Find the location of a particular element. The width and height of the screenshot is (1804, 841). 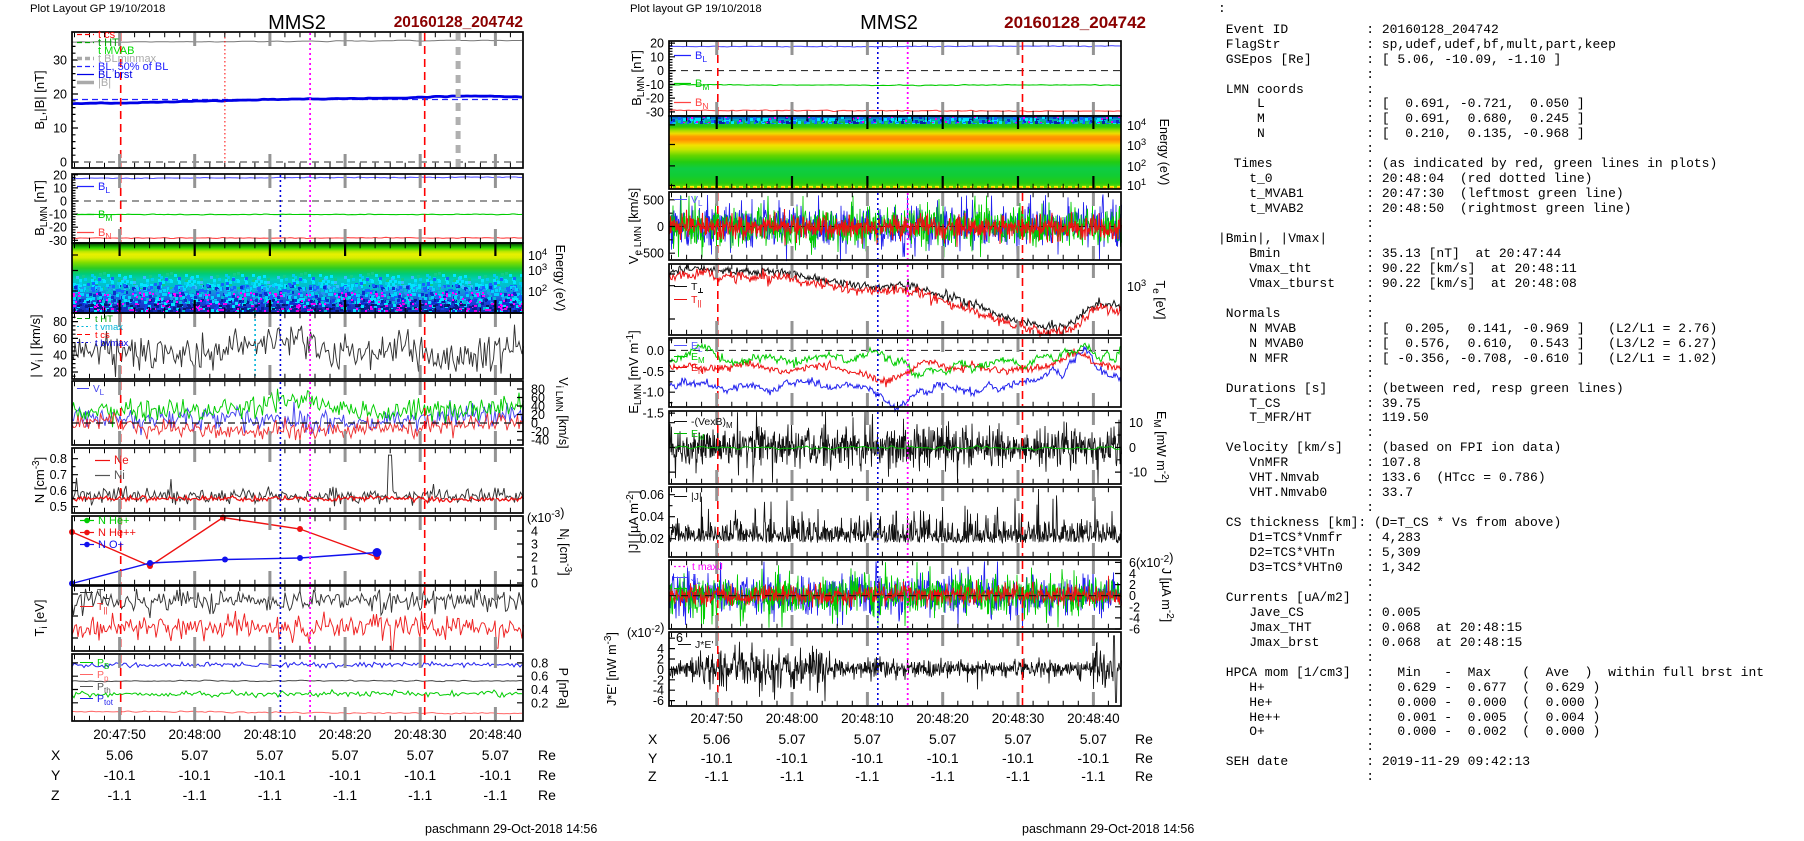

svg-text: -20 is located at coordinates (540, 432).